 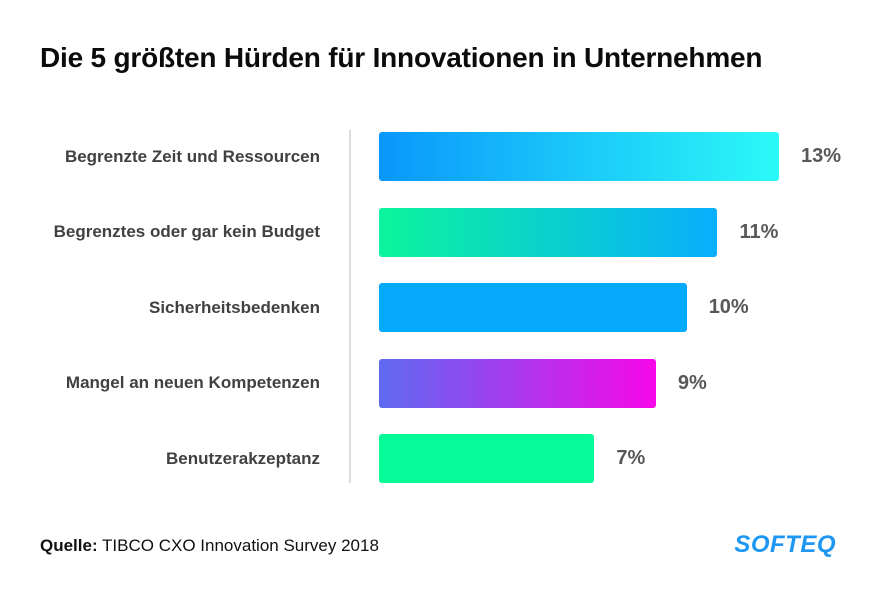 What do you see at coordinates (821, 156) in the screenshot?
I see `value-label: 13%` at bounding box center [821, 156].